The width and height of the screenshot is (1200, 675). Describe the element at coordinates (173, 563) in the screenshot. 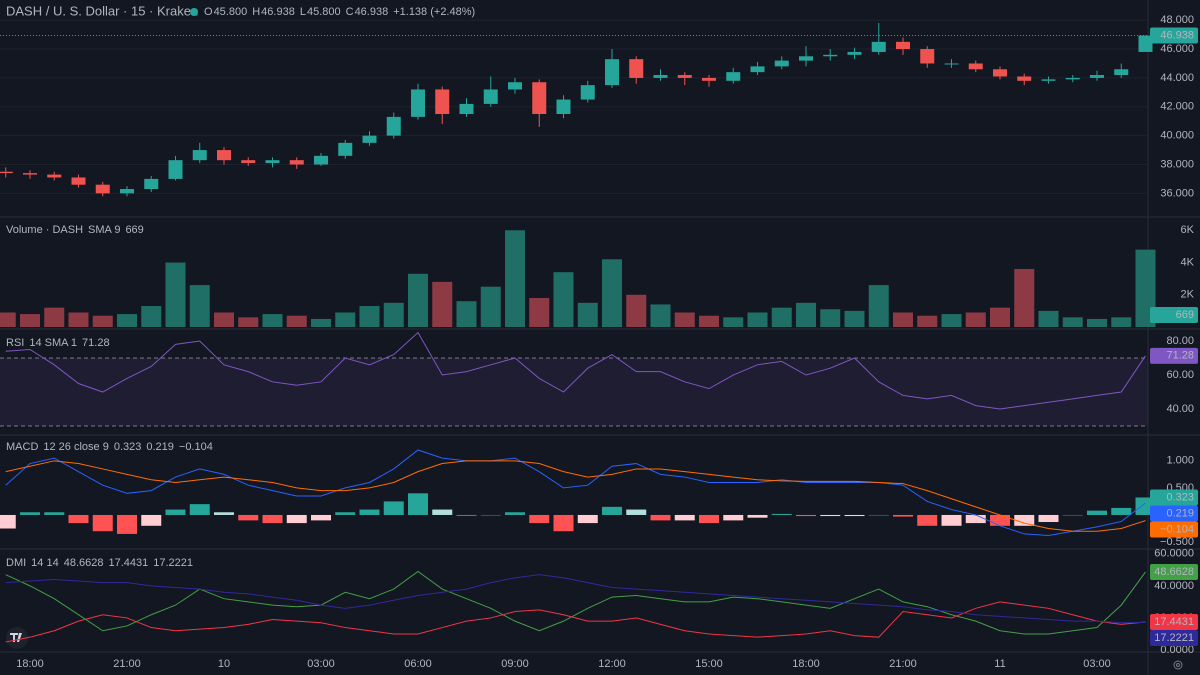

I see `legend-text: 17.2221` at that location.